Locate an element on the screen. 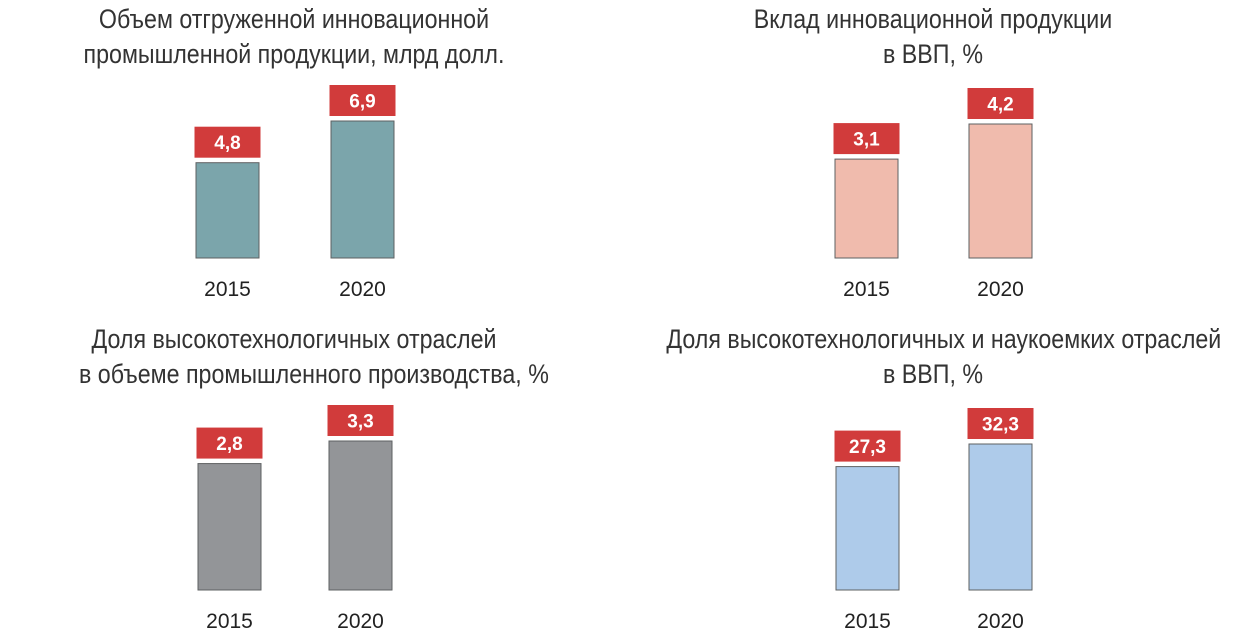  chart-title-line-1: Вклад инновационной продукции is located at coordinates (933, 19).